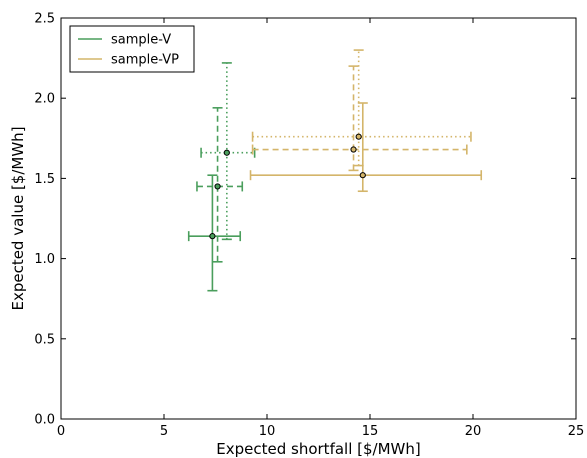 The width and height of the screenshot is (587, 458). Describe the element at coordinates (44, 339) in the screenshot. I see `y-tick-label: 0.5` at that location.